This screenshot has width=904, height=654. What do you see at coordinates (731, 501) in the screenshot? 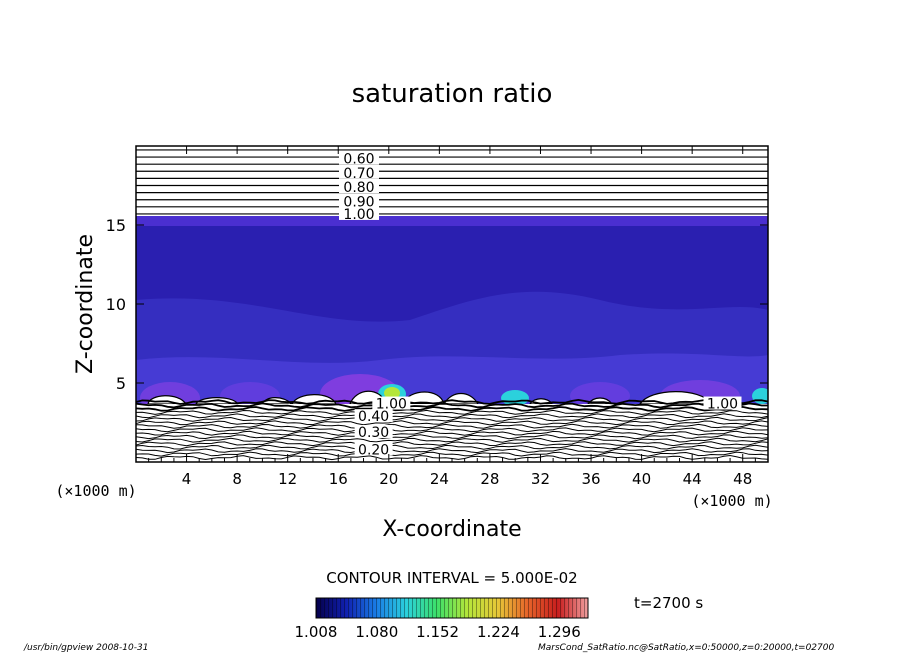
I see `x-unit-label: (×1000 m)` at bounding box center [731, 501].